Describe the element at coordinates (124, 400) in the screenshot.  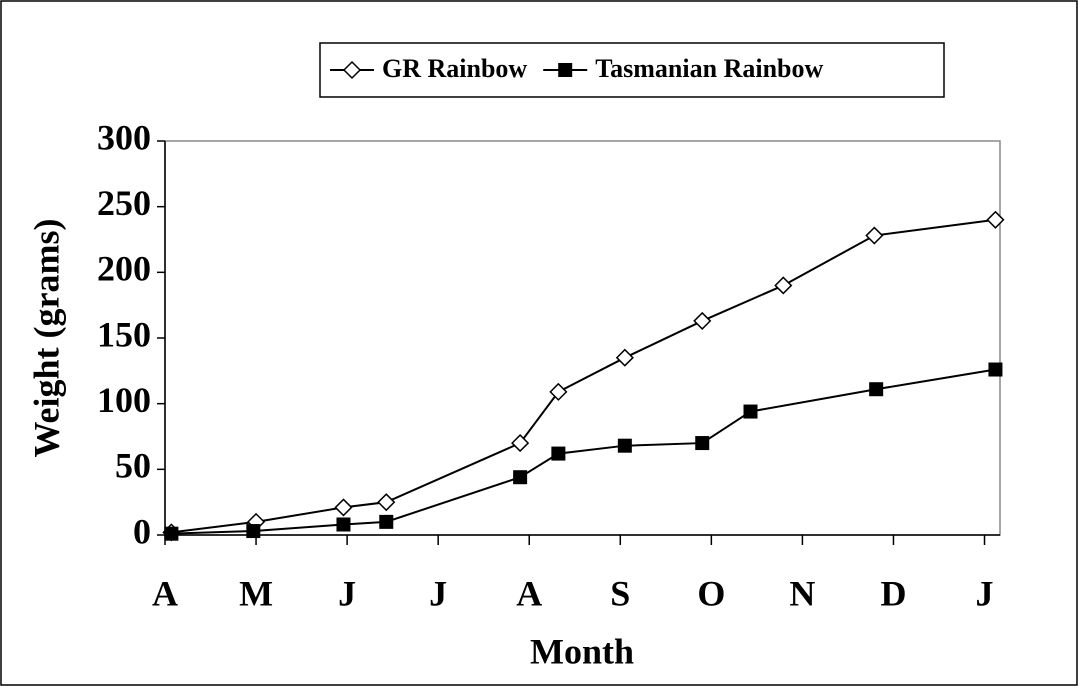
I see `y-tick-label: 100` at that location.